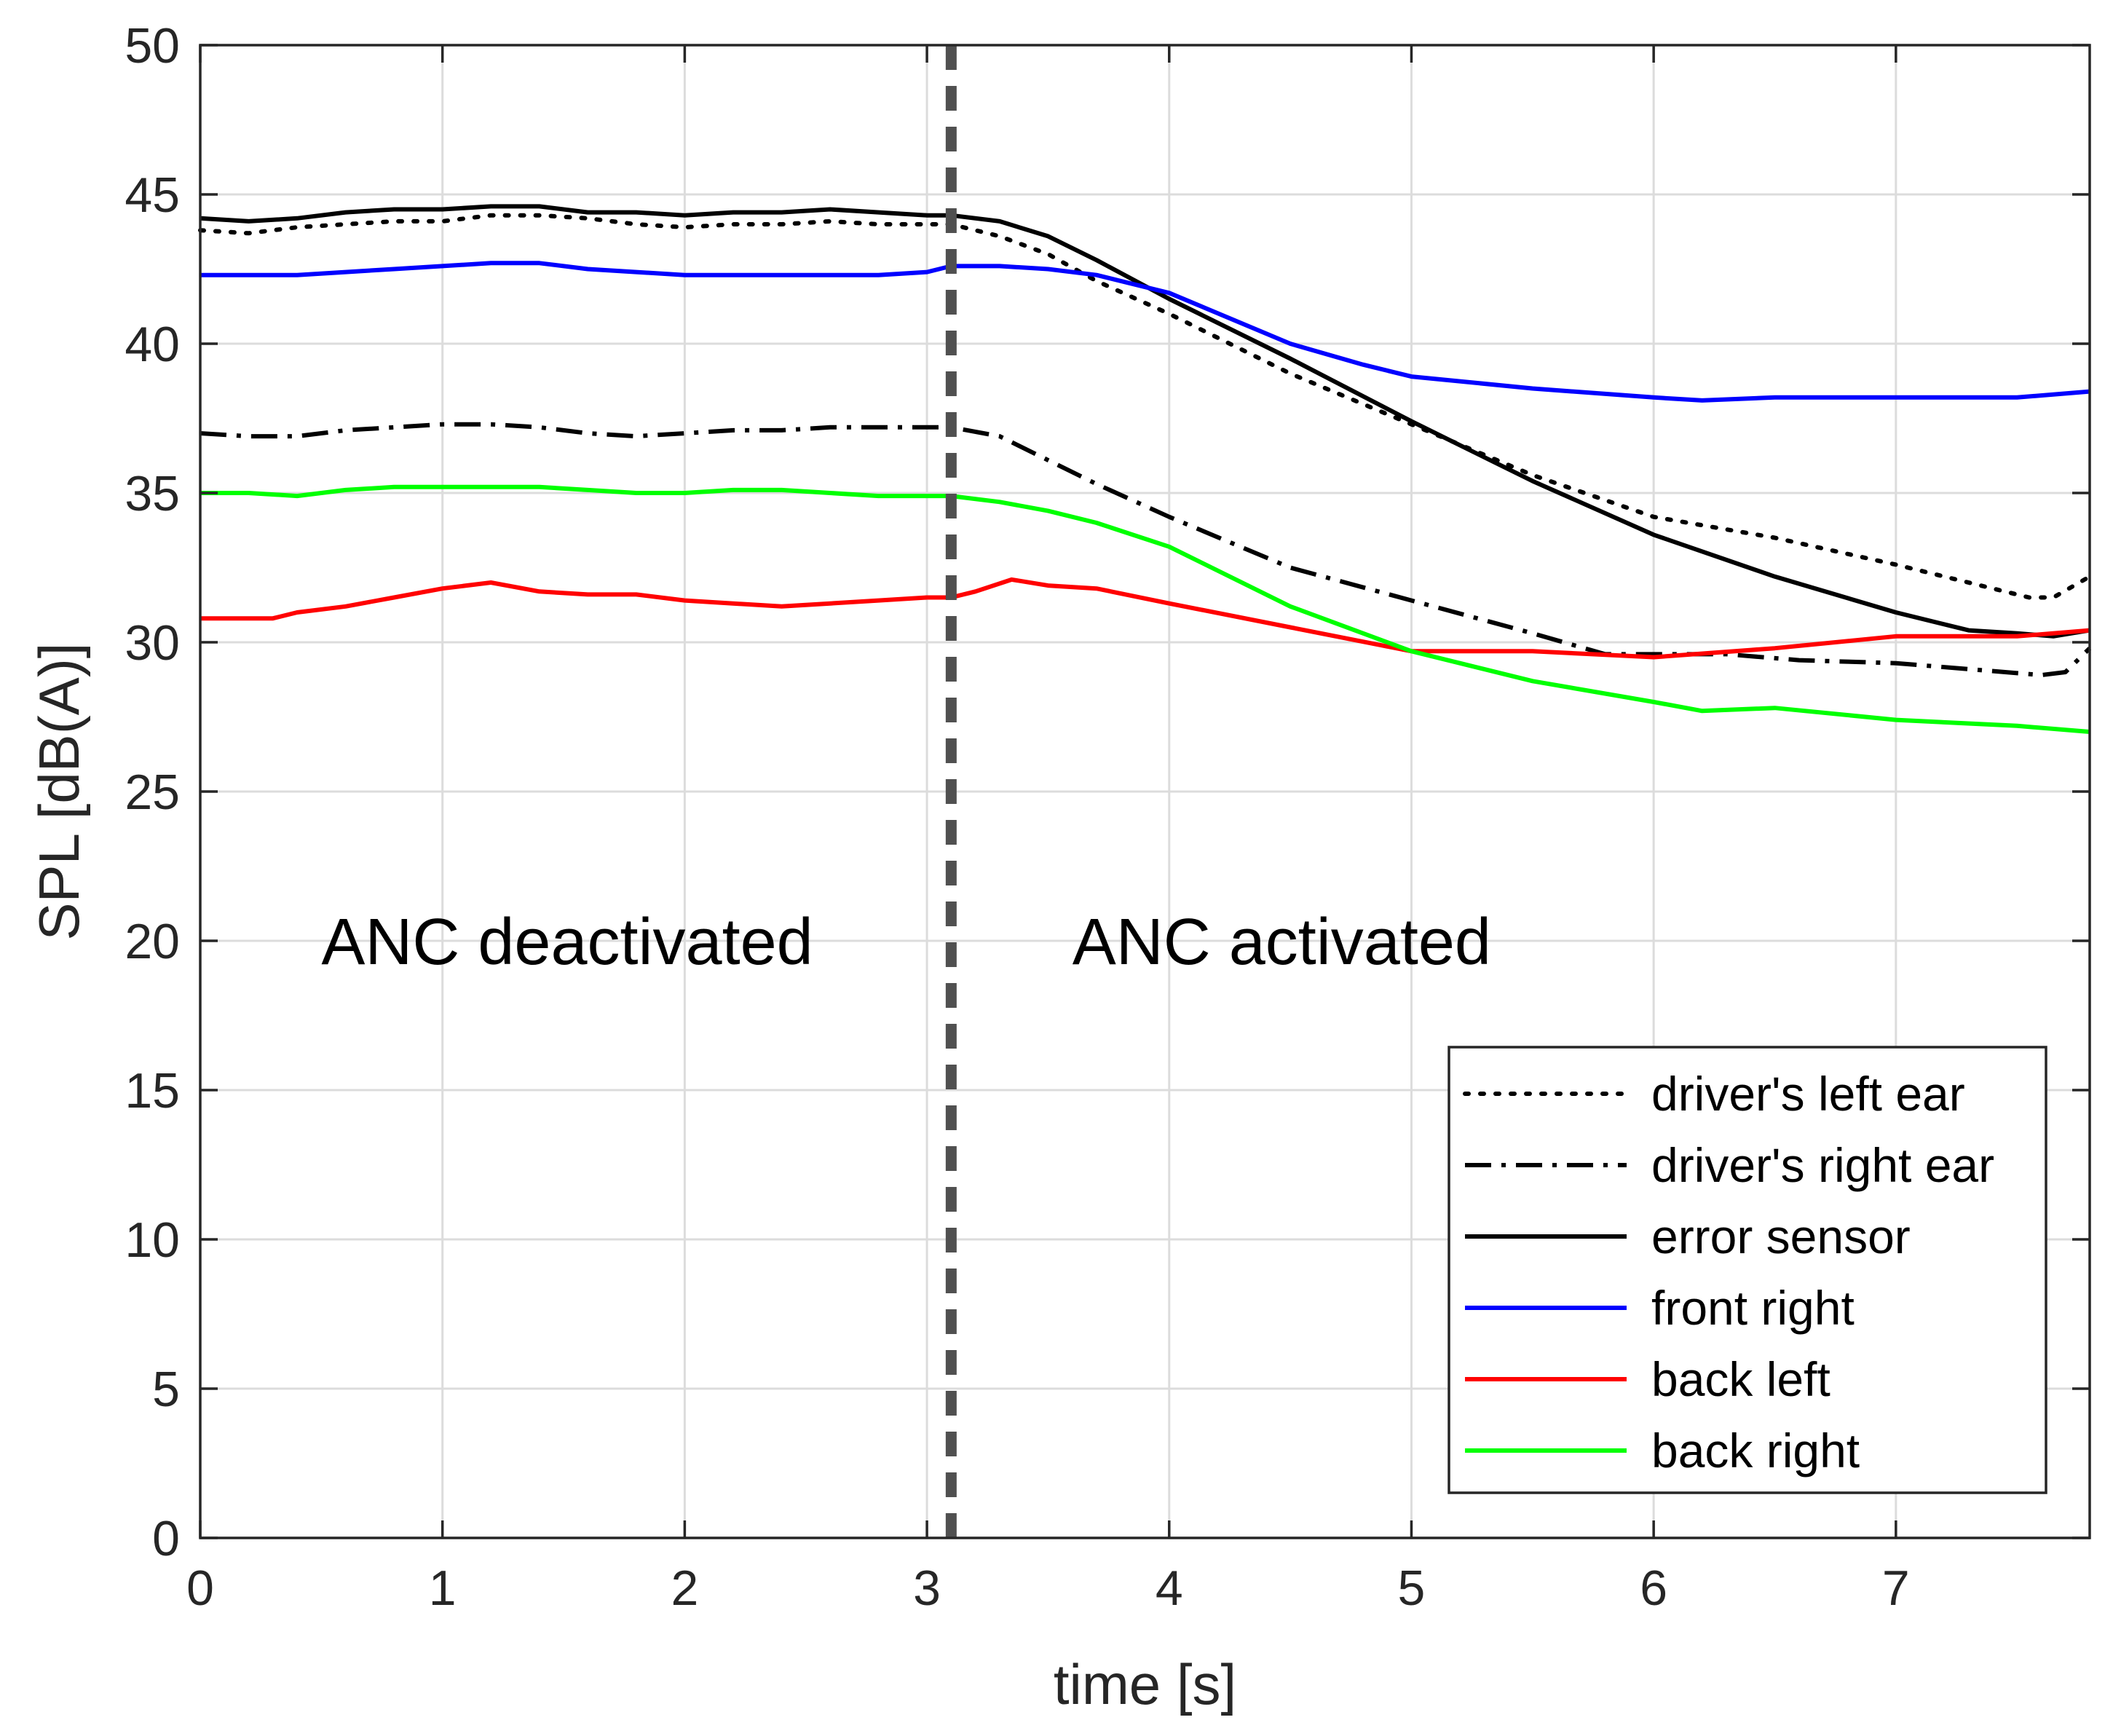 The height and width of the screenshot is (1736, 2113). What do you see at coordinates (1145, 618) in the screenshot?
I see `series-line-back-left` at bounding box center [1145, 618].